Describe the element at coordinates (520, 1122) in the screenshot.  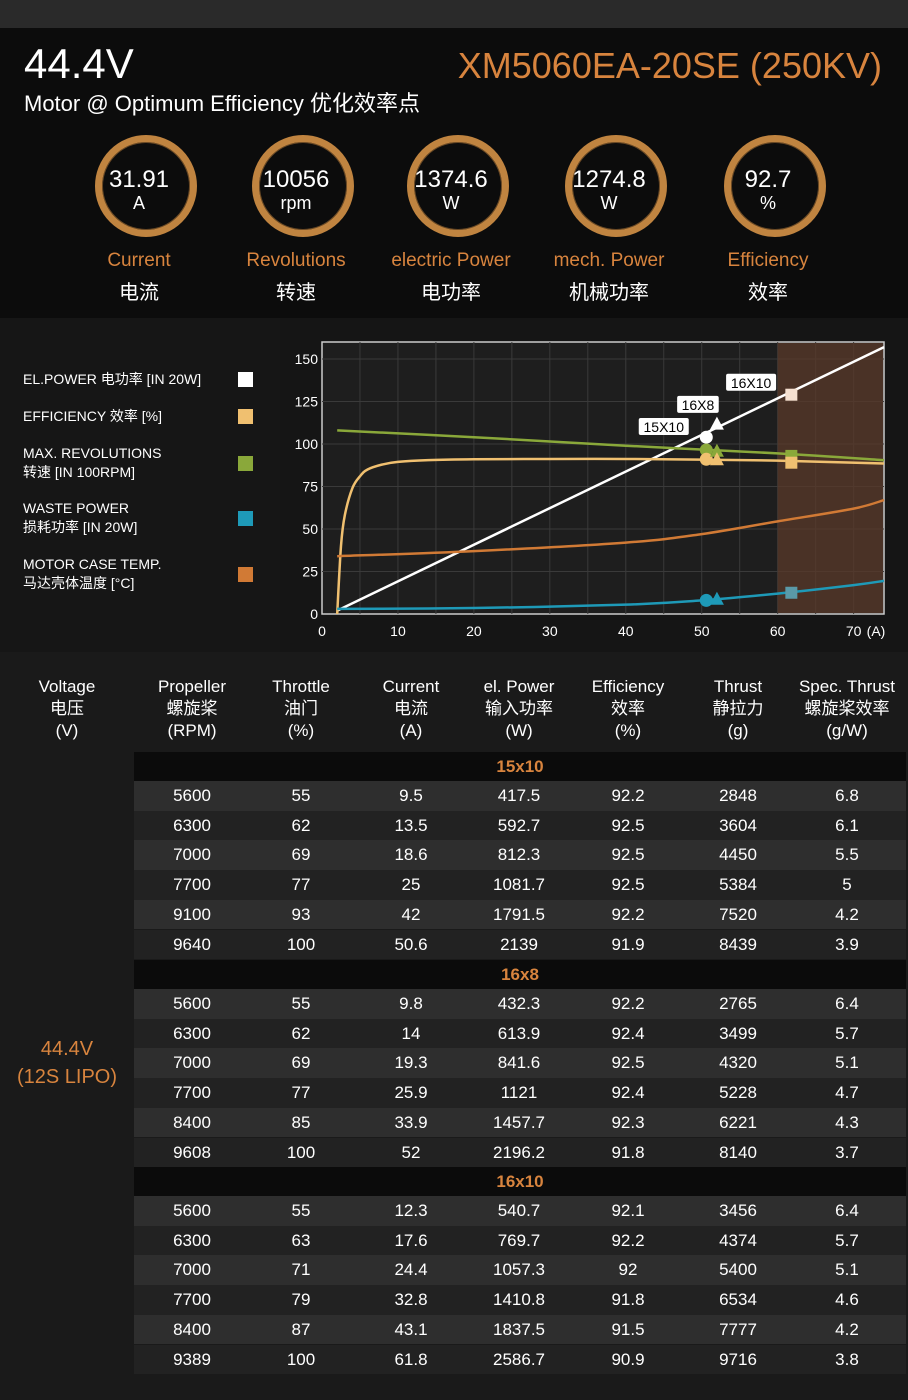
I see `table-row: 8400 85 33.9 1457.7 92.3 6221 4.3` at that location.